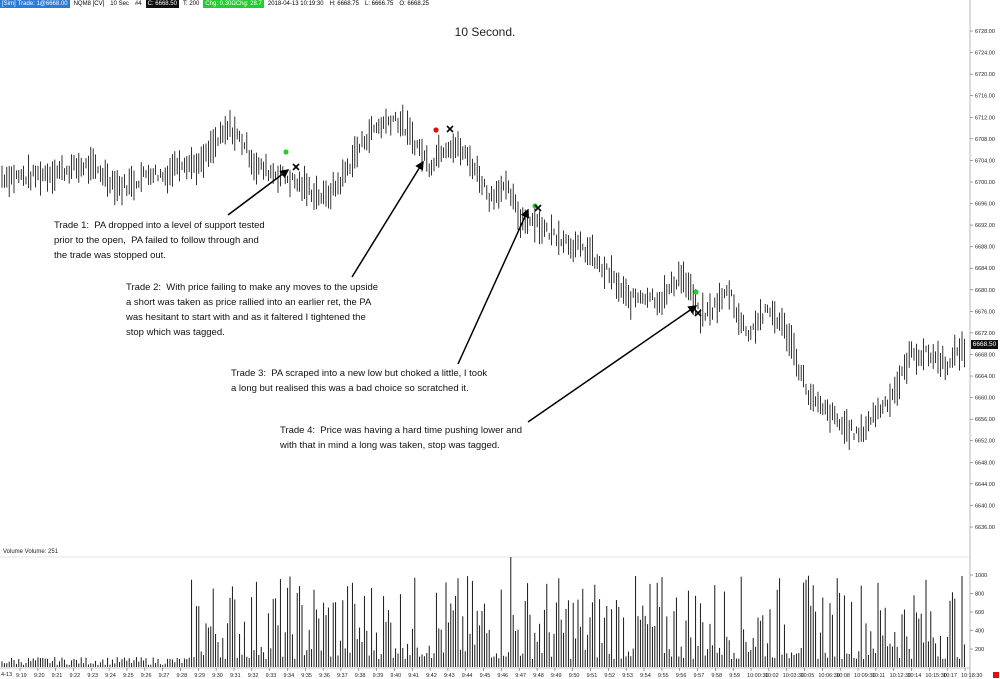  Describe the element at coordinates (485, 676) in the screenshot. I see `time-tick-label: 9:45` at that location.